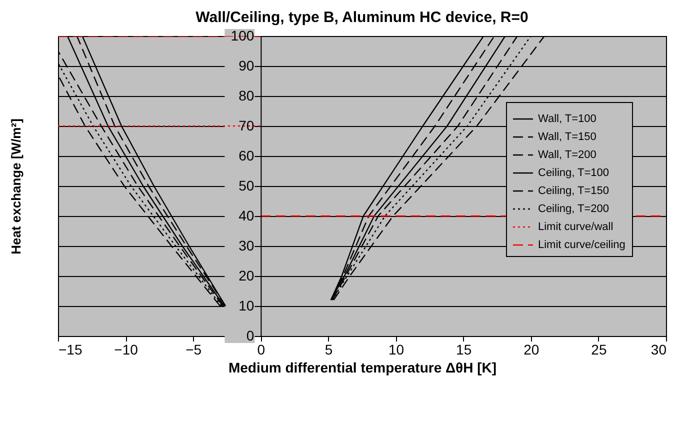  I want to click on y-tick-label: 100, so click(242, 36).